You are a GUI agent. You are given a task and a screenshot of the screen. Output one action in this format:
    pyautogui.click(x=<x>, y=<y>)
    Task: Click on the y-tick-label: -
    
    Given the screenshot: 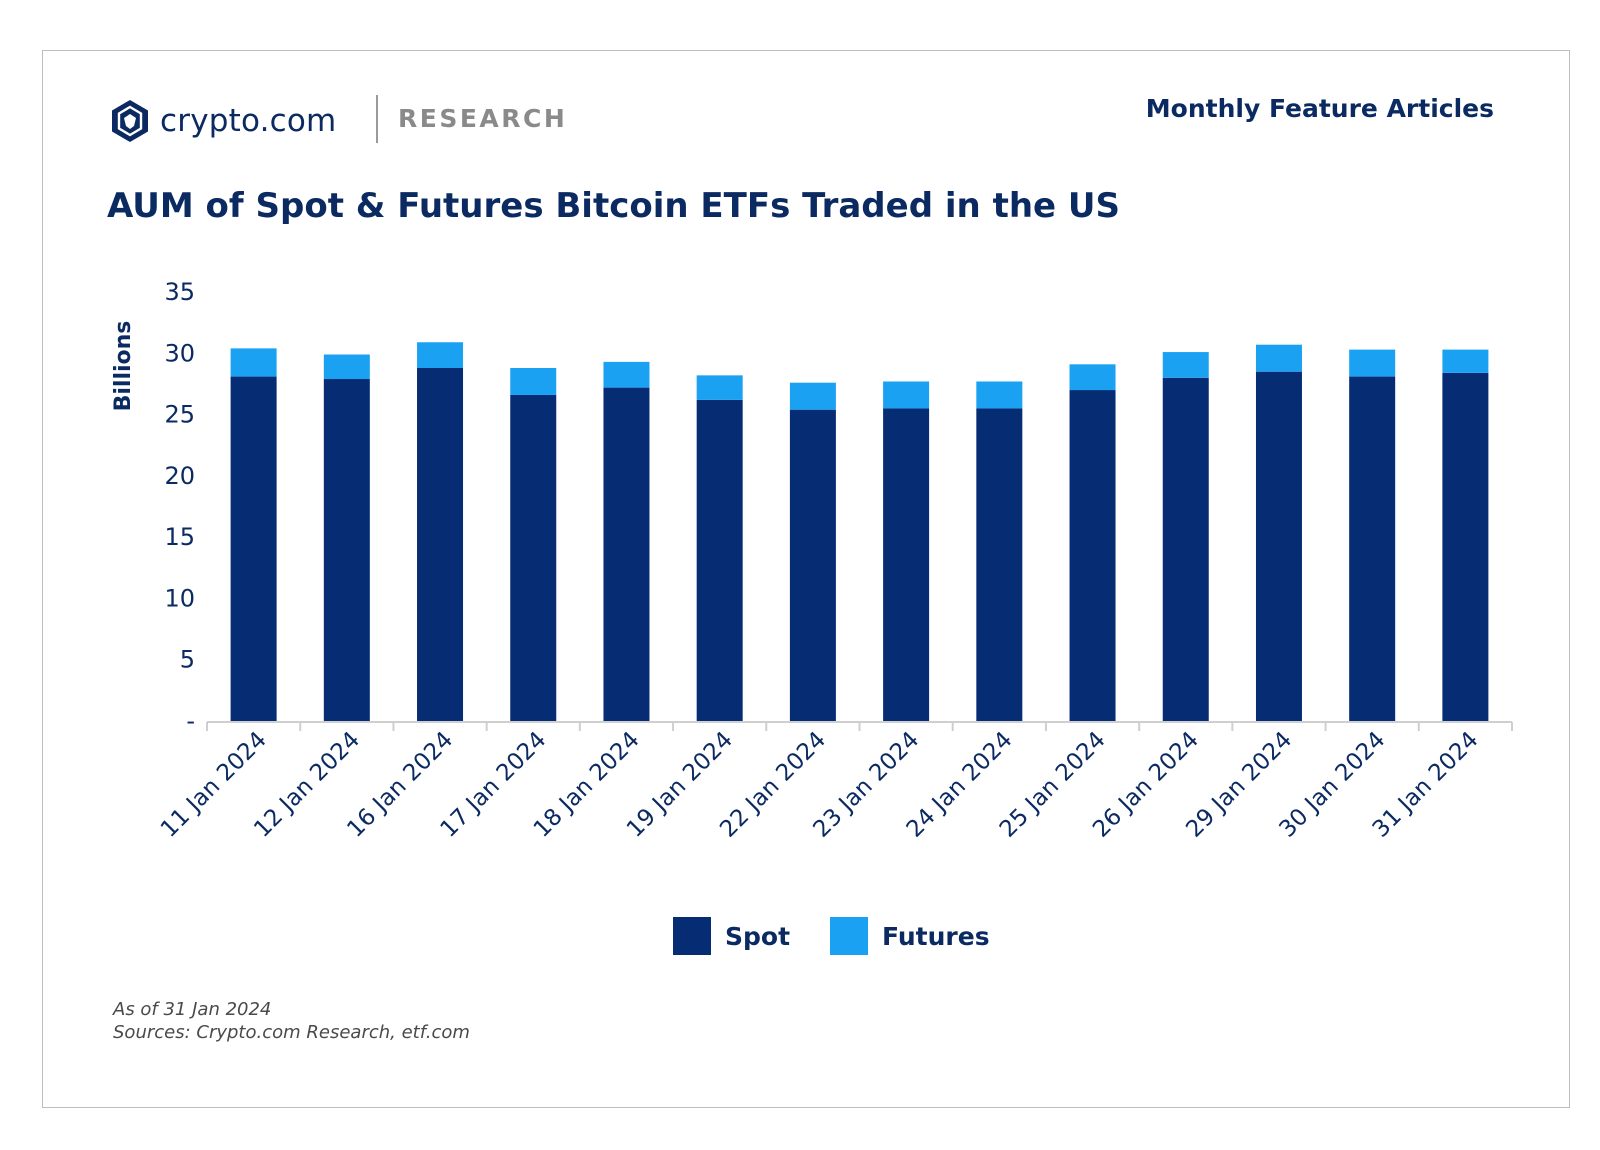 What is the action you would take?
    pyautogui.click(x=190, y=721)
    